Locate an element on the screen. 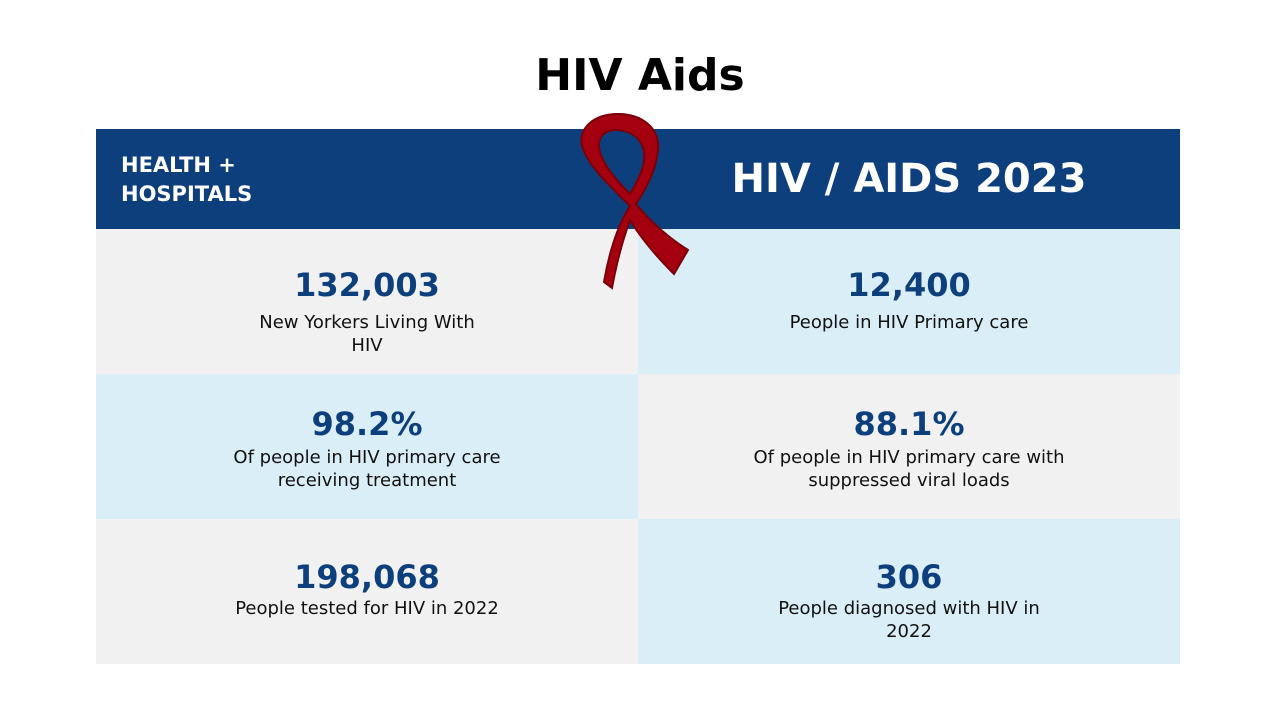 The image size is (1280, 720). stat-card: 132,003 New Yorkers Living With HIV is located at coordinates (367, 301).